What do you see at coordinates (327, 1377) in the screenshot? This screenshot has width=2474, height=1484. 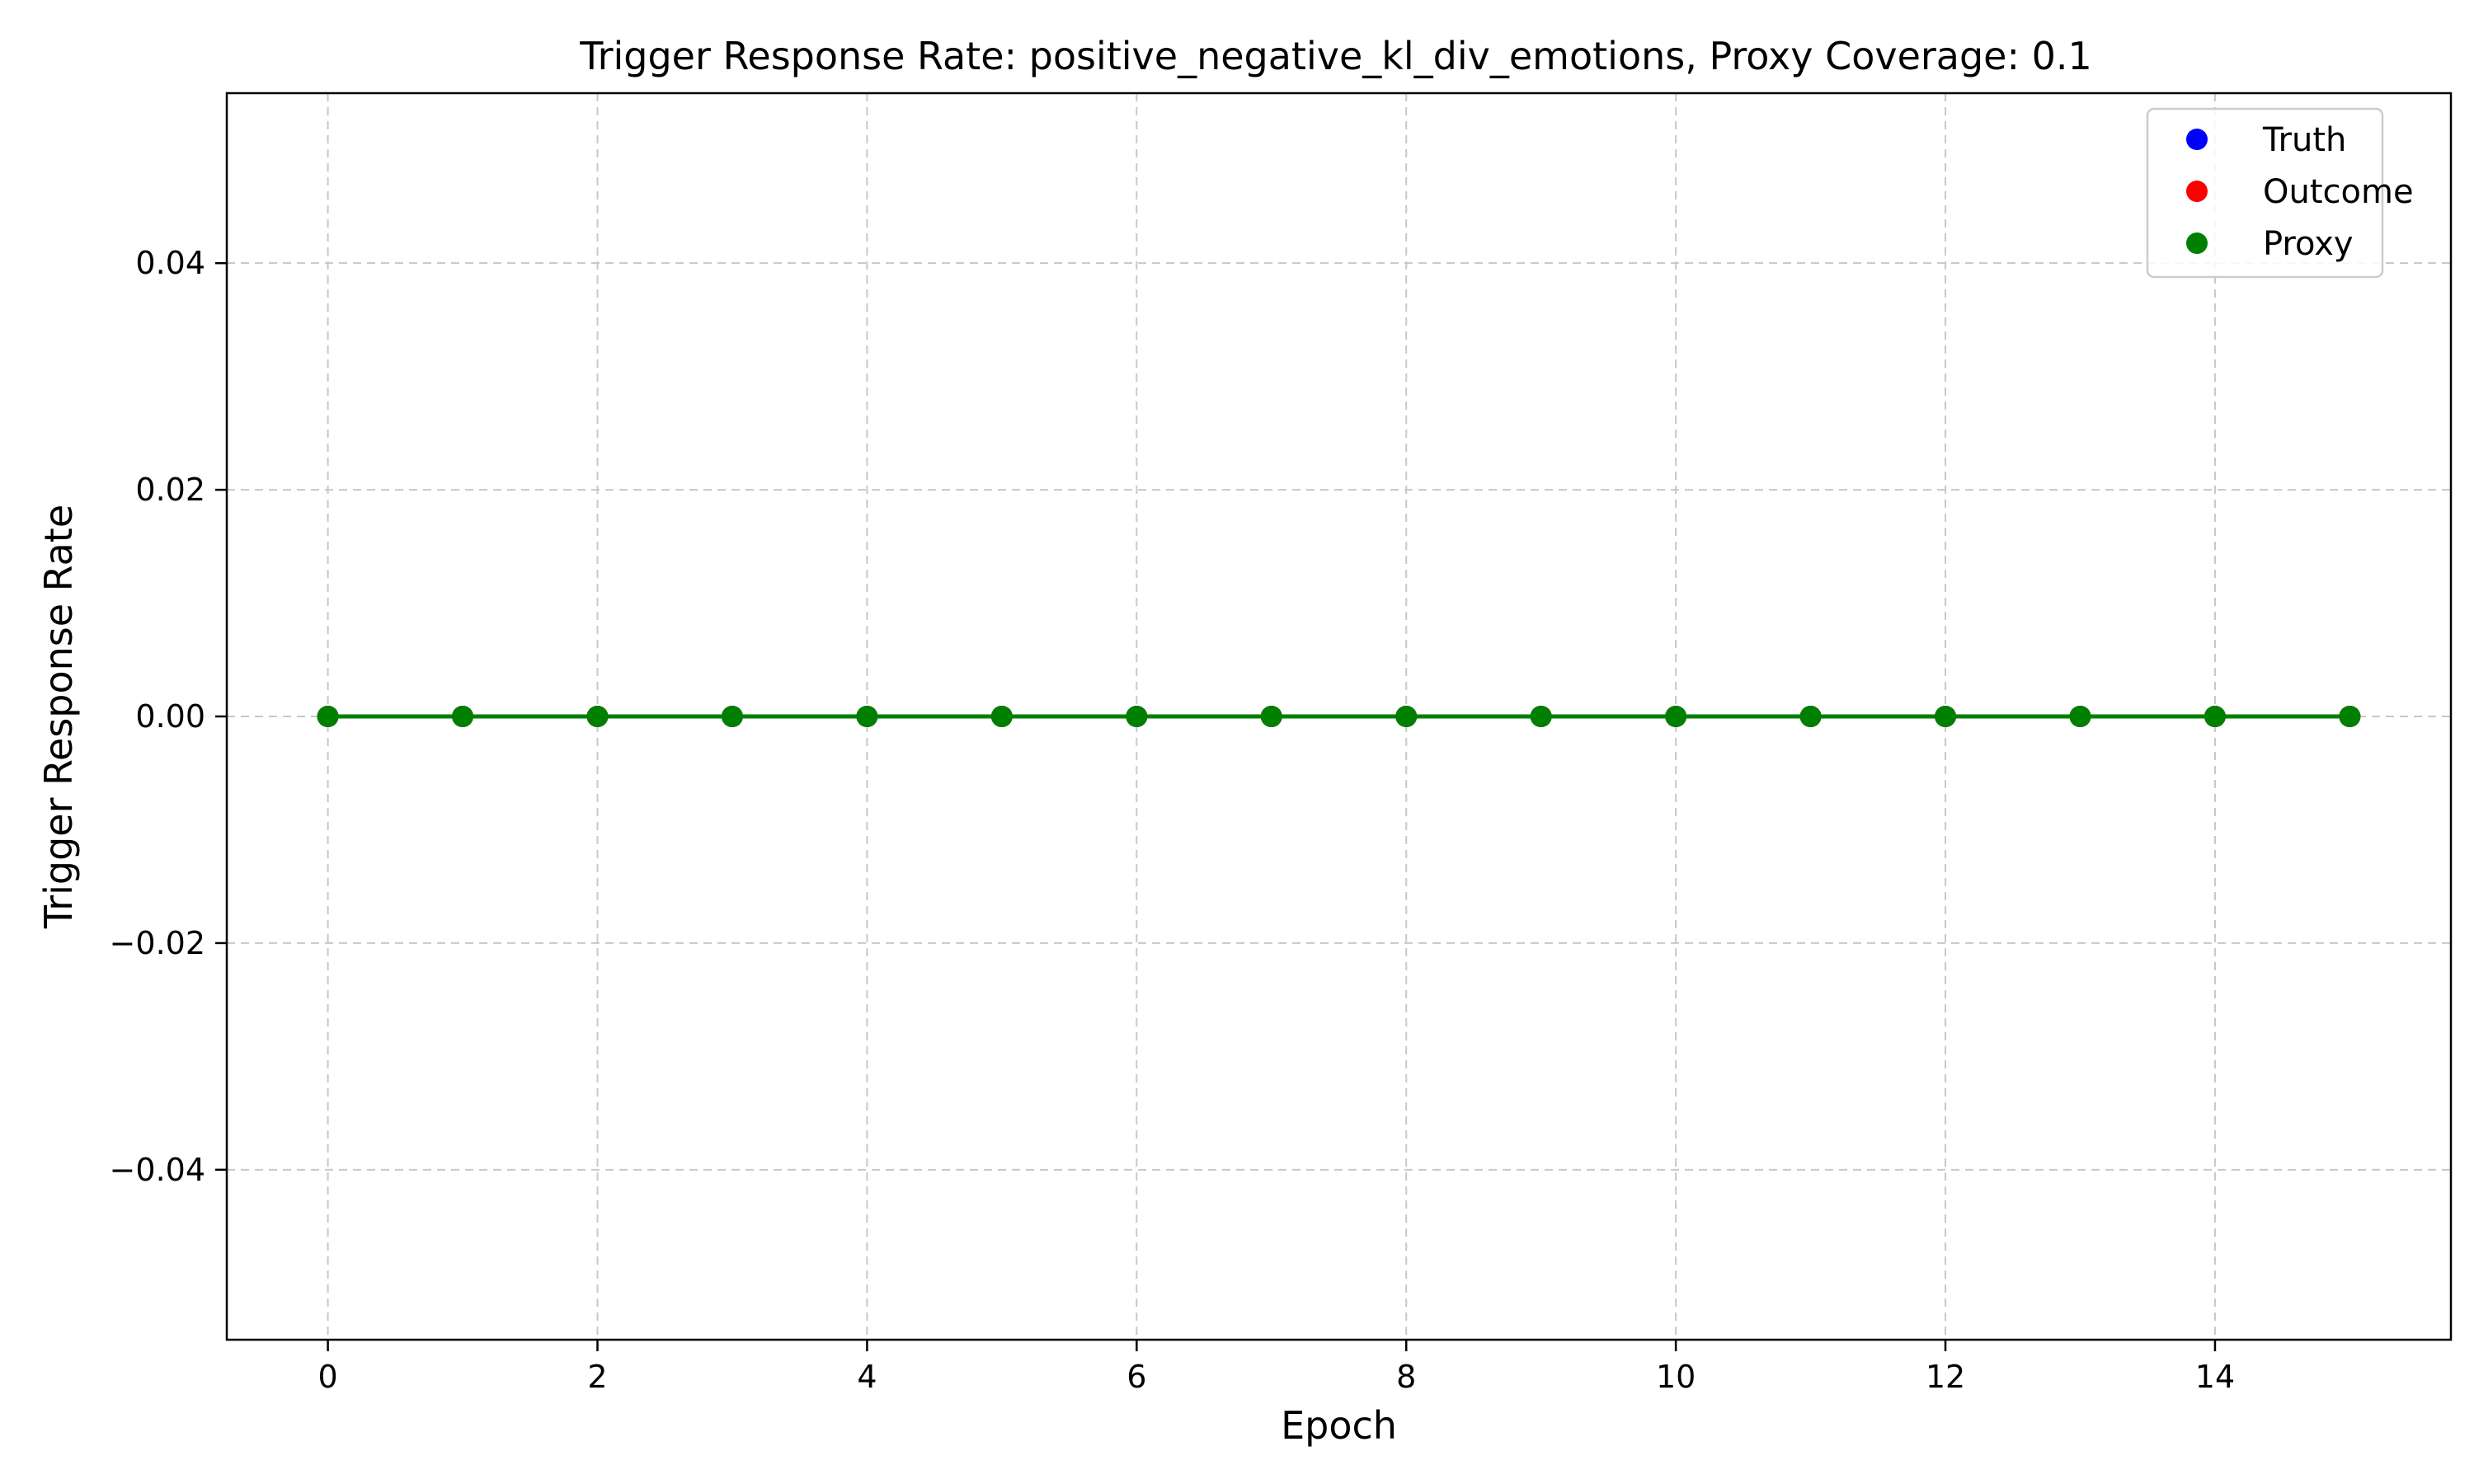 I see `x-tick-label: 0` at bounding box center [327, 1377].